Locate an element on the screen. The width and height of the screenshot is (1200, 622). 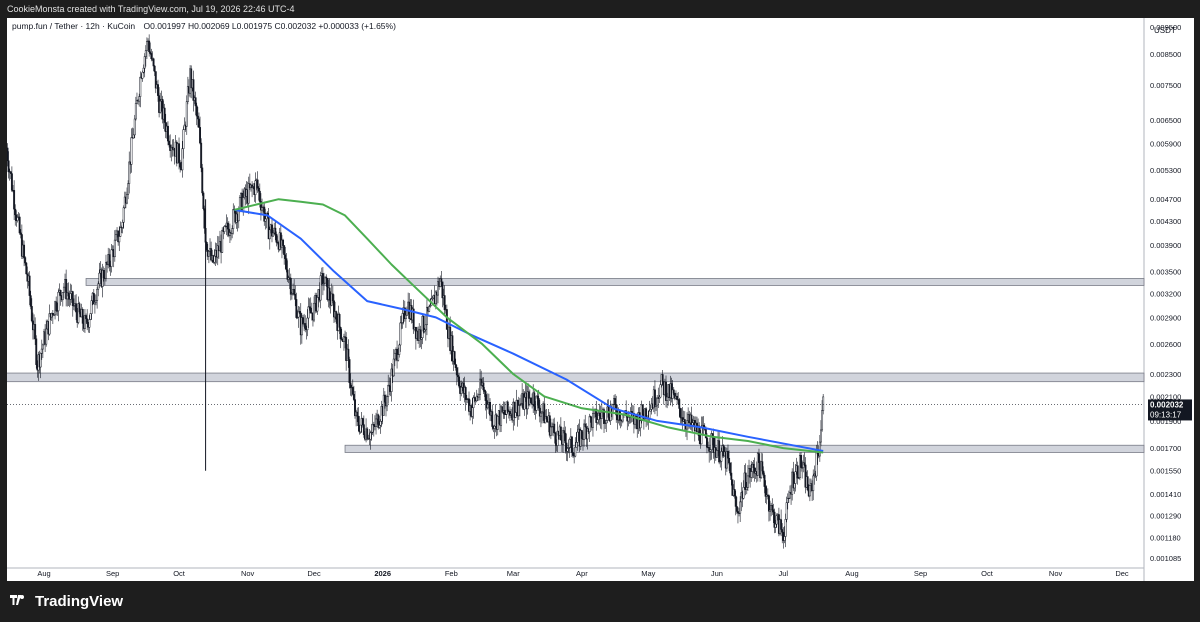
x-tick-label: Aug is located at coordinates (43, 573).